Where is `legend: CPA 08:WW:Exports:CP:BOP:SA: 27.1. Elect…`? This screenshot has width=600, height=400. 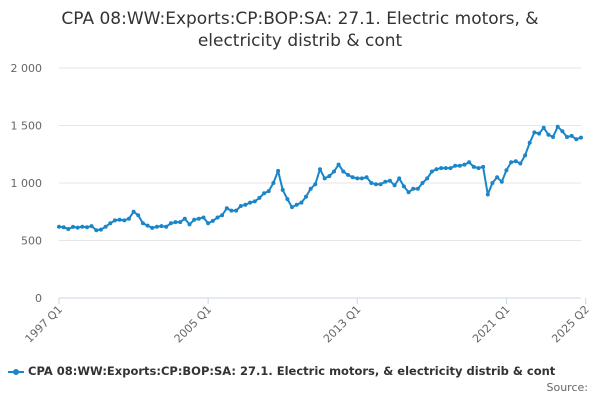
legend: CPA 08:WW:Exports:CP:BOP:SA: 27.1. Elect… is located at coordinates (301, 371).